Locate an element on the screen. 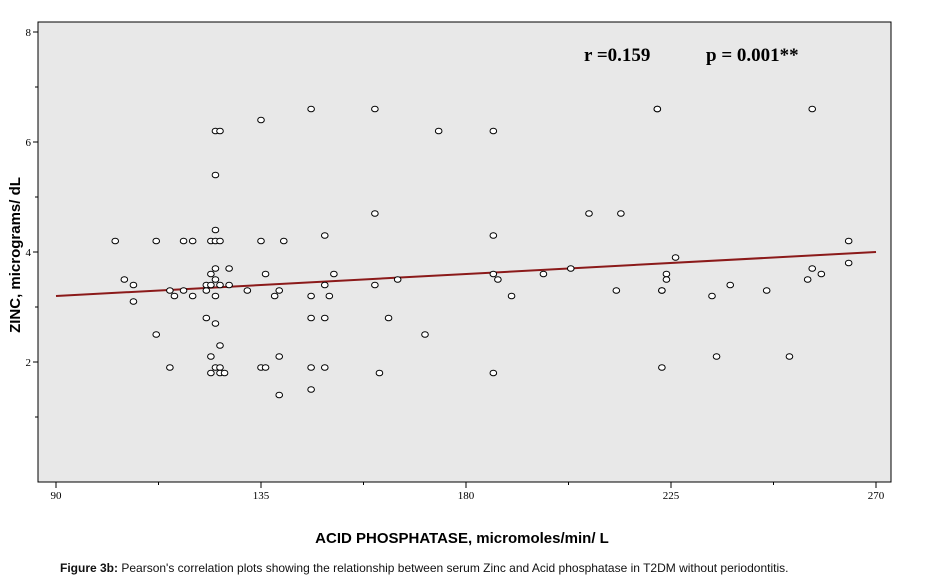  fit-line-group is located at coordinates (466, 274).